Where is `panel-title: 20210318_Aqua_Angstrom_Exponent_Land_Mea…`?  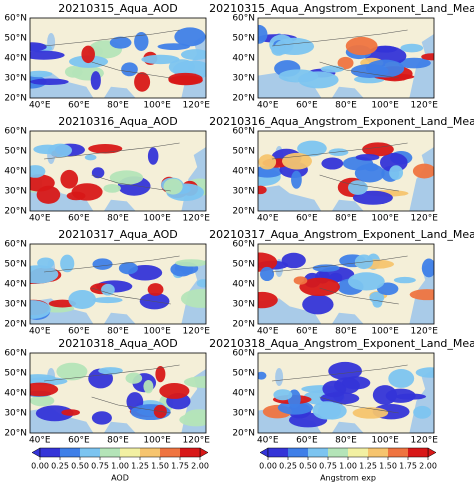
panel-title: 20210318_Aqua_Angstrom_Exponent_Land_Mea… is located at coordinates (341, 343).